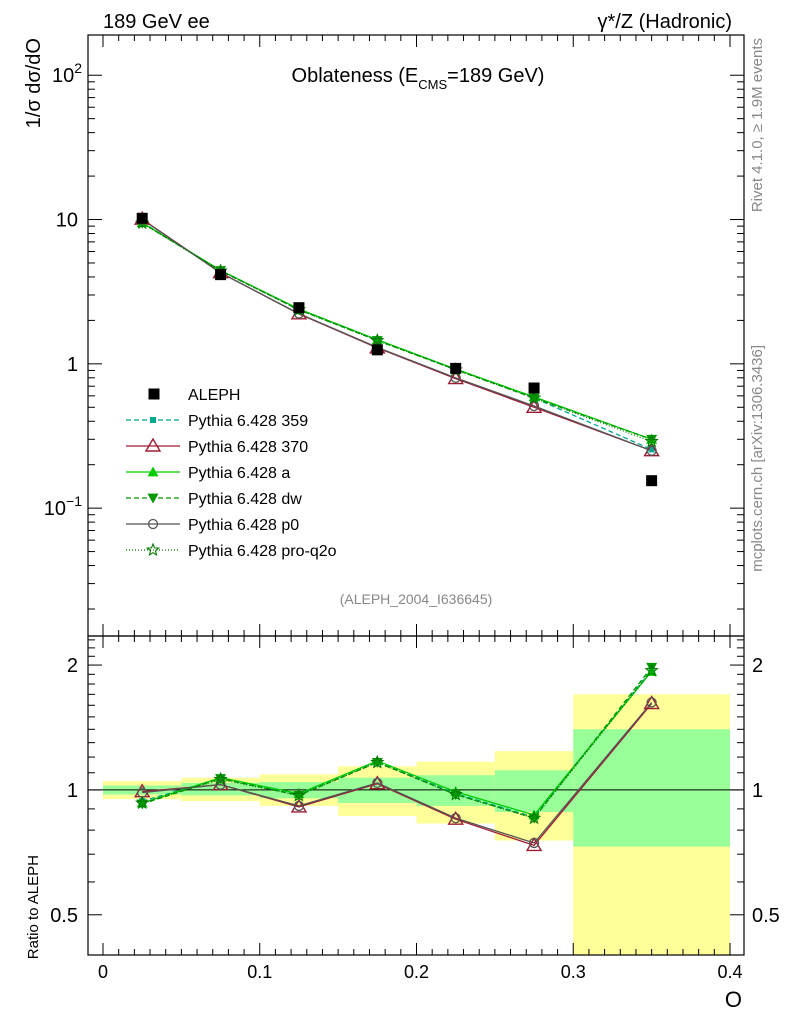  What do you see at coordinates (72, 365) in the screenshot?
I see `y-tick-label-top: 1` at bounding box center [72, 365].